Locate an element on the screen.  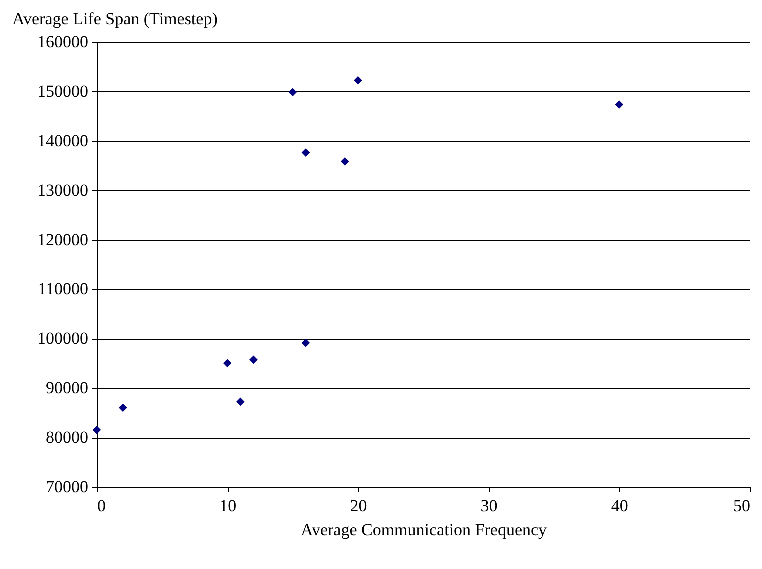
y-tick-label: 90000 is located at coordinates (67, 388).